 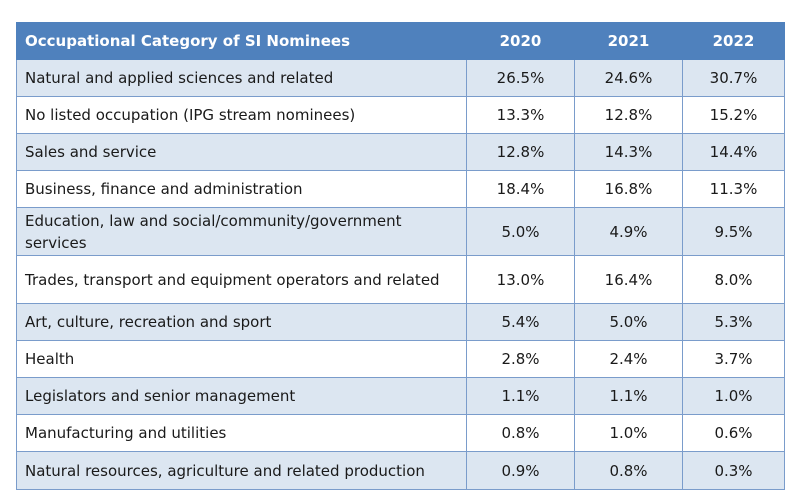 I want to click on value-2021-cell: 24.6%, so click(x=628, y=78).